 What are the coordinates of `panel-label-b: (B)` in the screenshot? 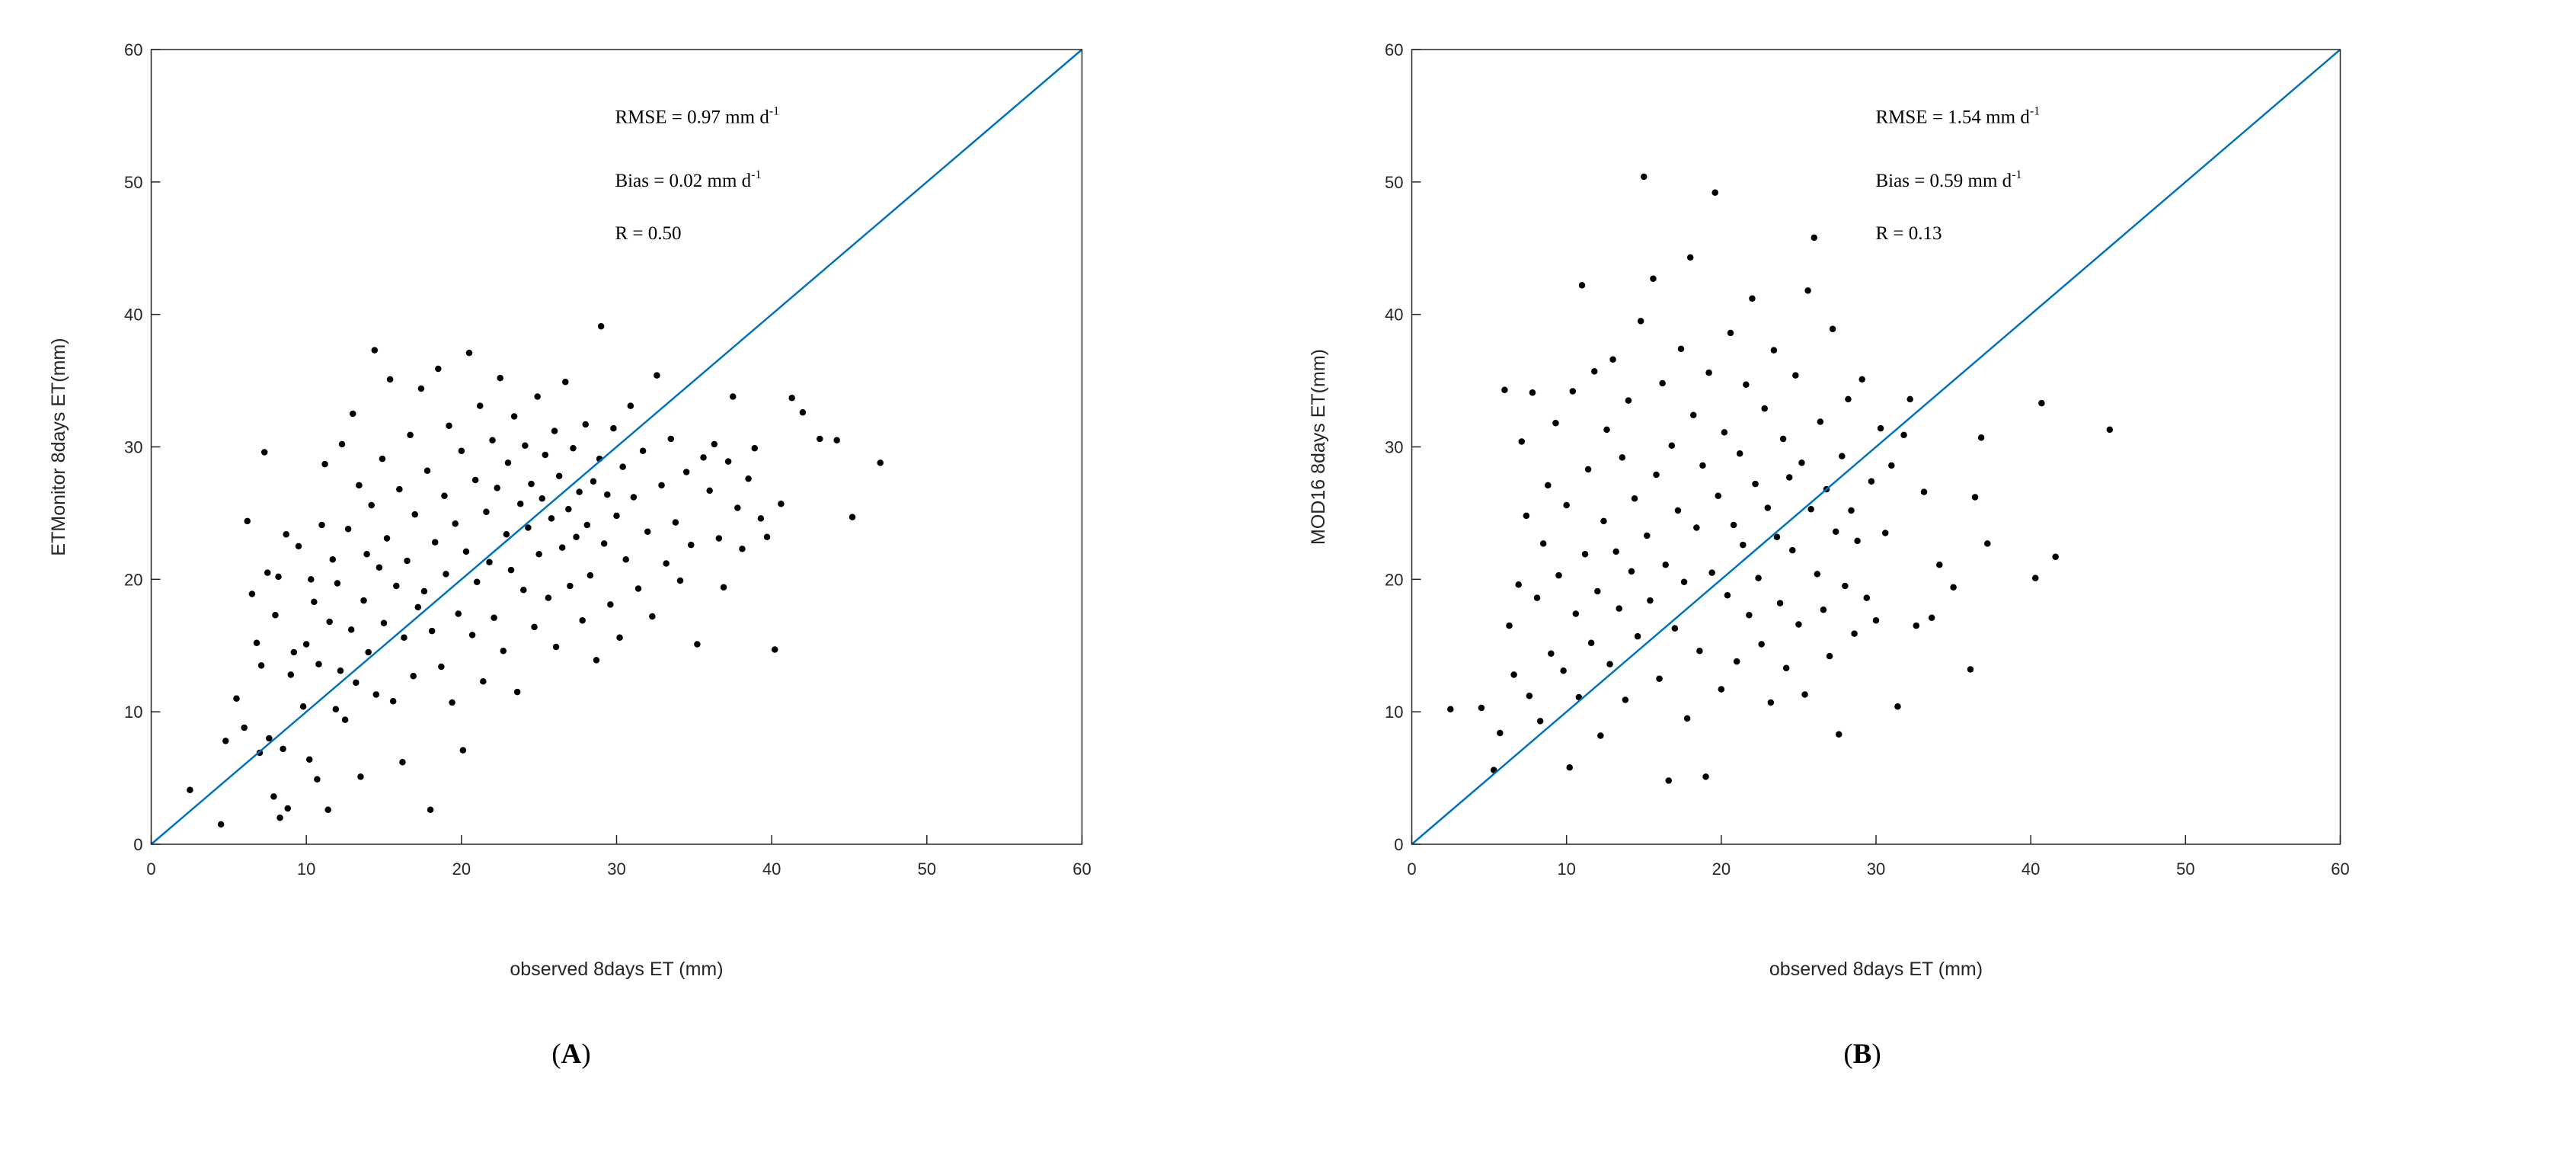 It's located at (1862, 1055).